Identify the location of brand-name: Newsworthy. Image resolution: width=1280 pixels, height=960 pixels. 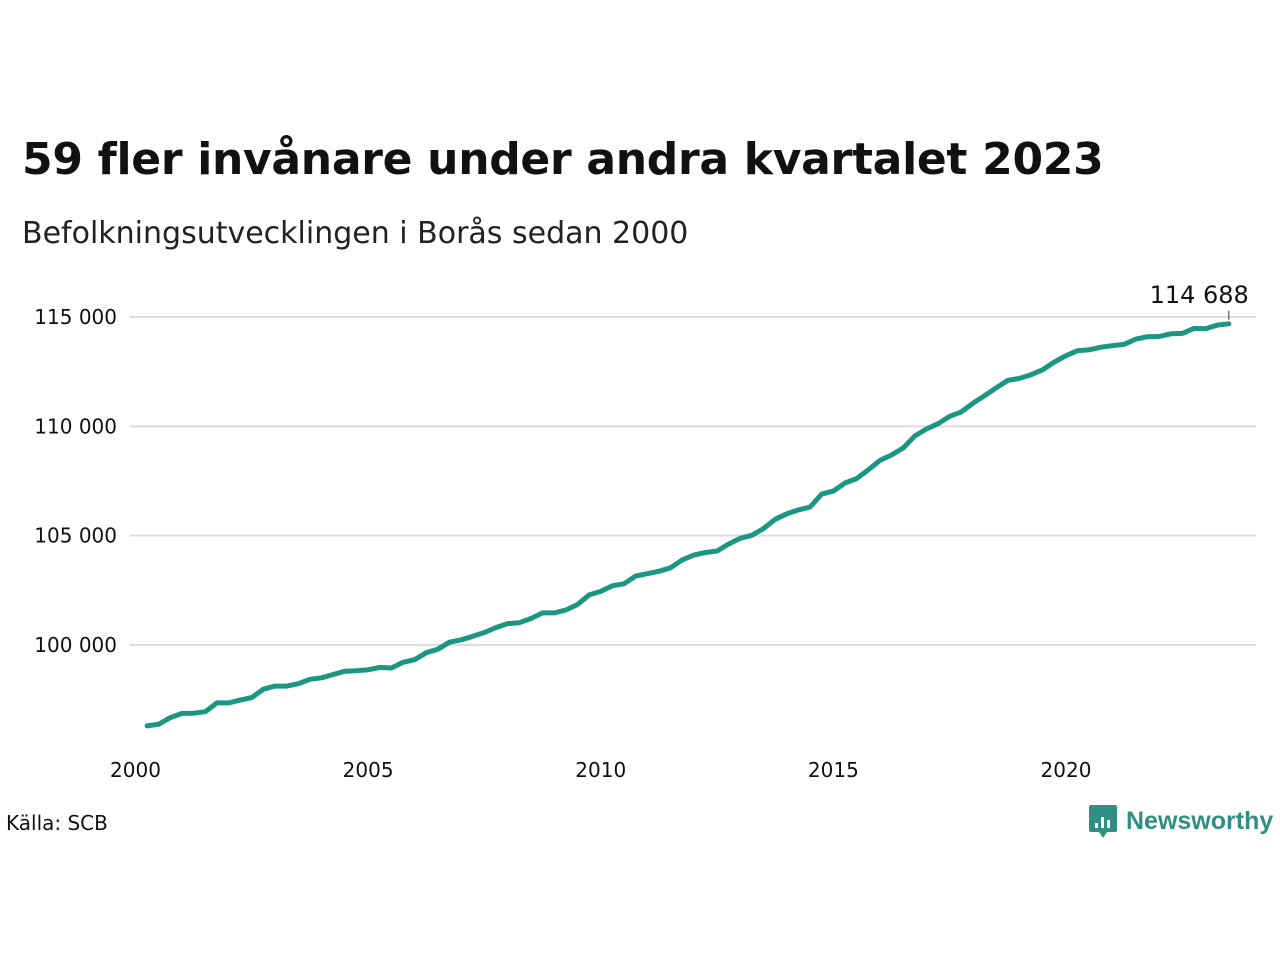
(1200, 820).